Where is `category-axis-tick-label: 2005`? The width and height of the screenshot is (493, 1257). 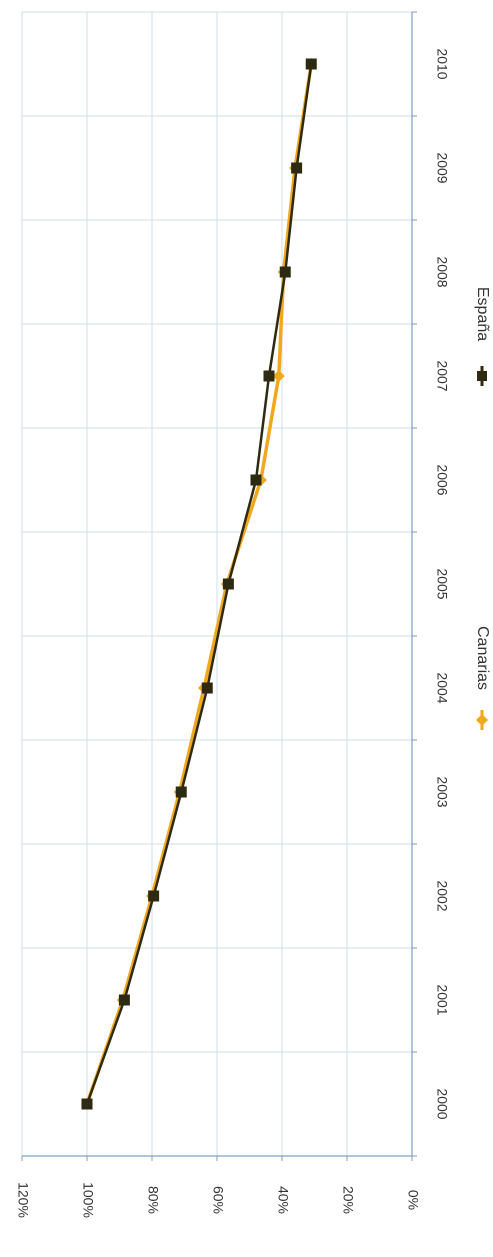 category-axis-tick-label: 2005 is located at coordinates (442, 583).